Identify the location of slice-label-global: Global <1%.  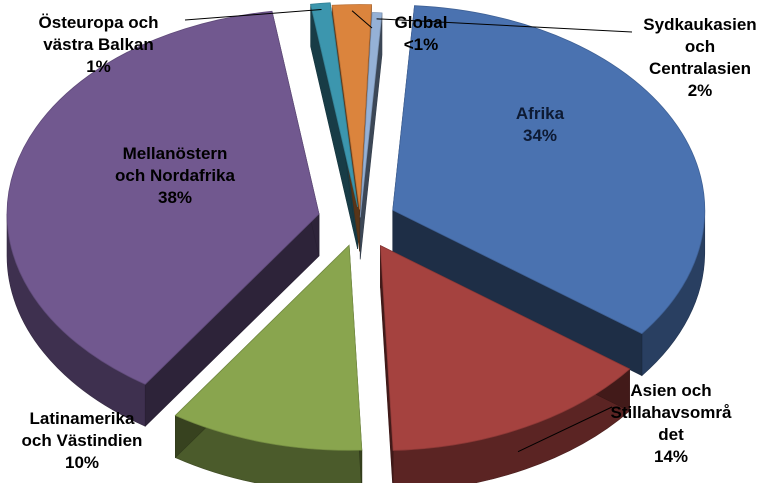
(421, 34).